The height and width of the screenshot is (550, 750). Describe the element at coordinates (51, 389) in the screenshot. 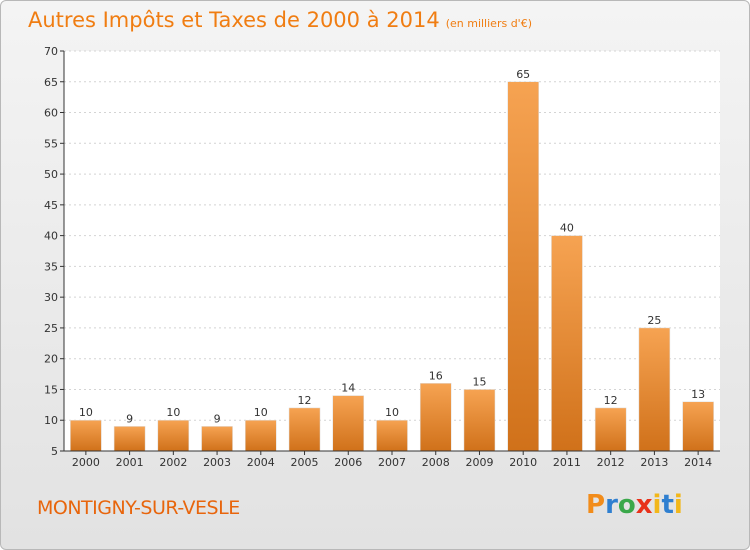

I see `y-tick-label: 15` at that location.